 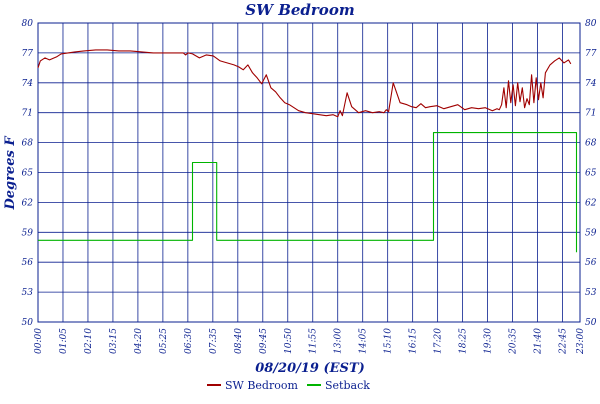 I want to click on y-tick-label-left: 80, so click(x=28, y=24).